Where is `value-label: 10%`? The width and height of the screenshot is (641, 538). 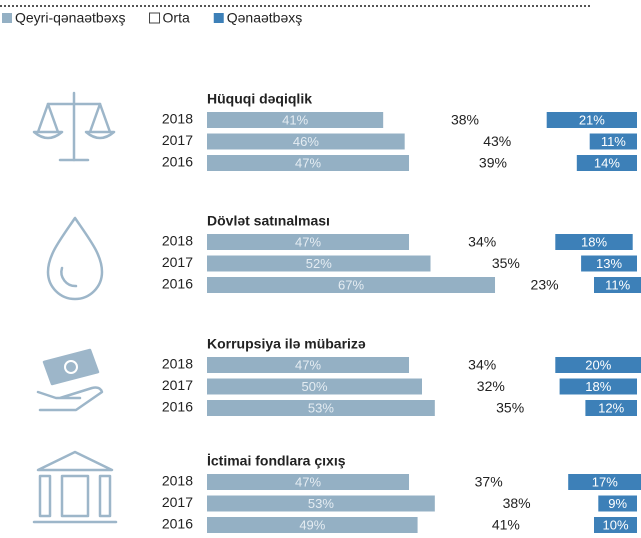
value-label: 10% is located at coordinates (615, 524).